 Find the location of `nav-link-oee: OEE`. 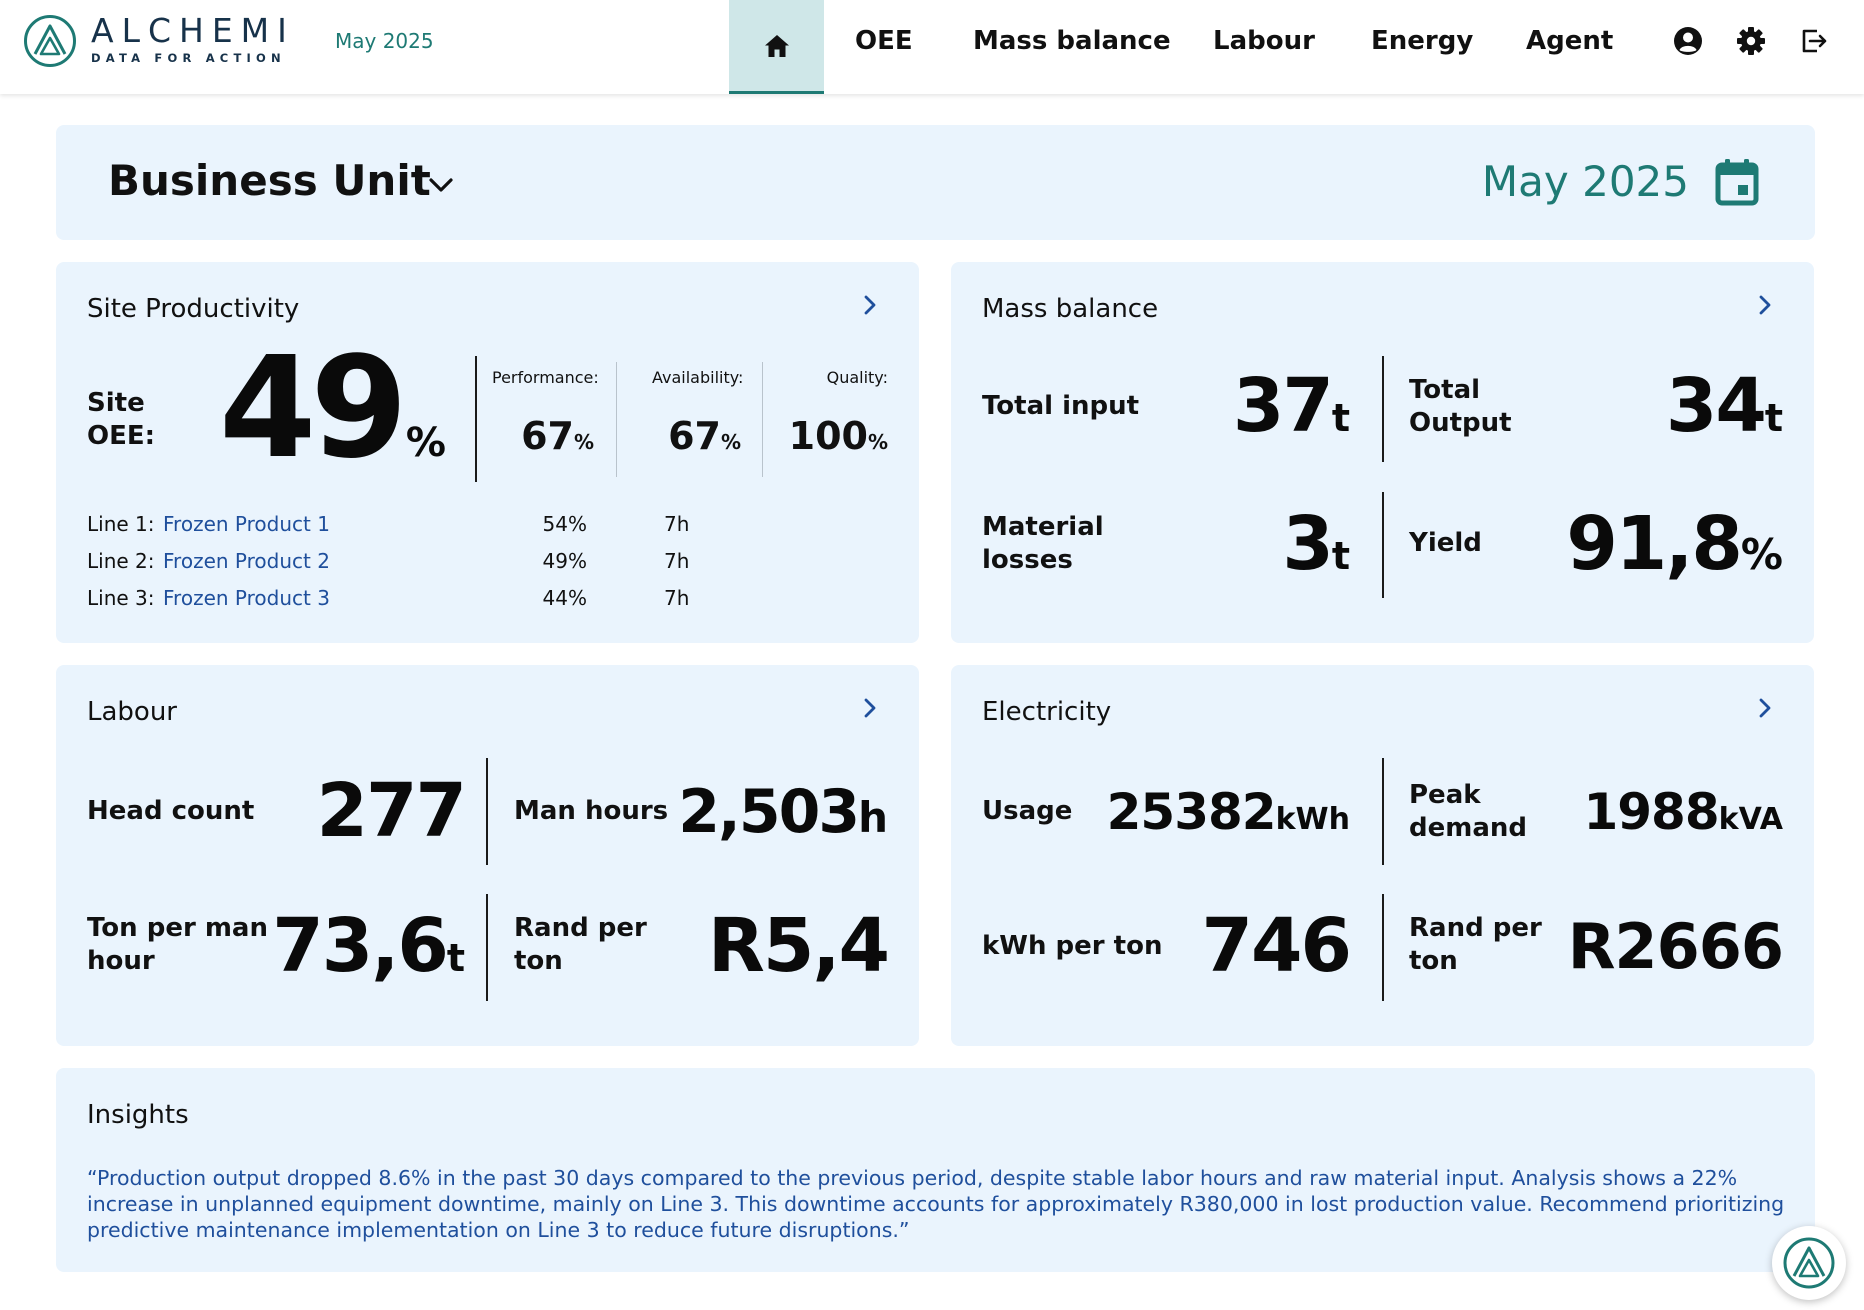

nav-link-oee: OEE is located at coordinates (884, 41).